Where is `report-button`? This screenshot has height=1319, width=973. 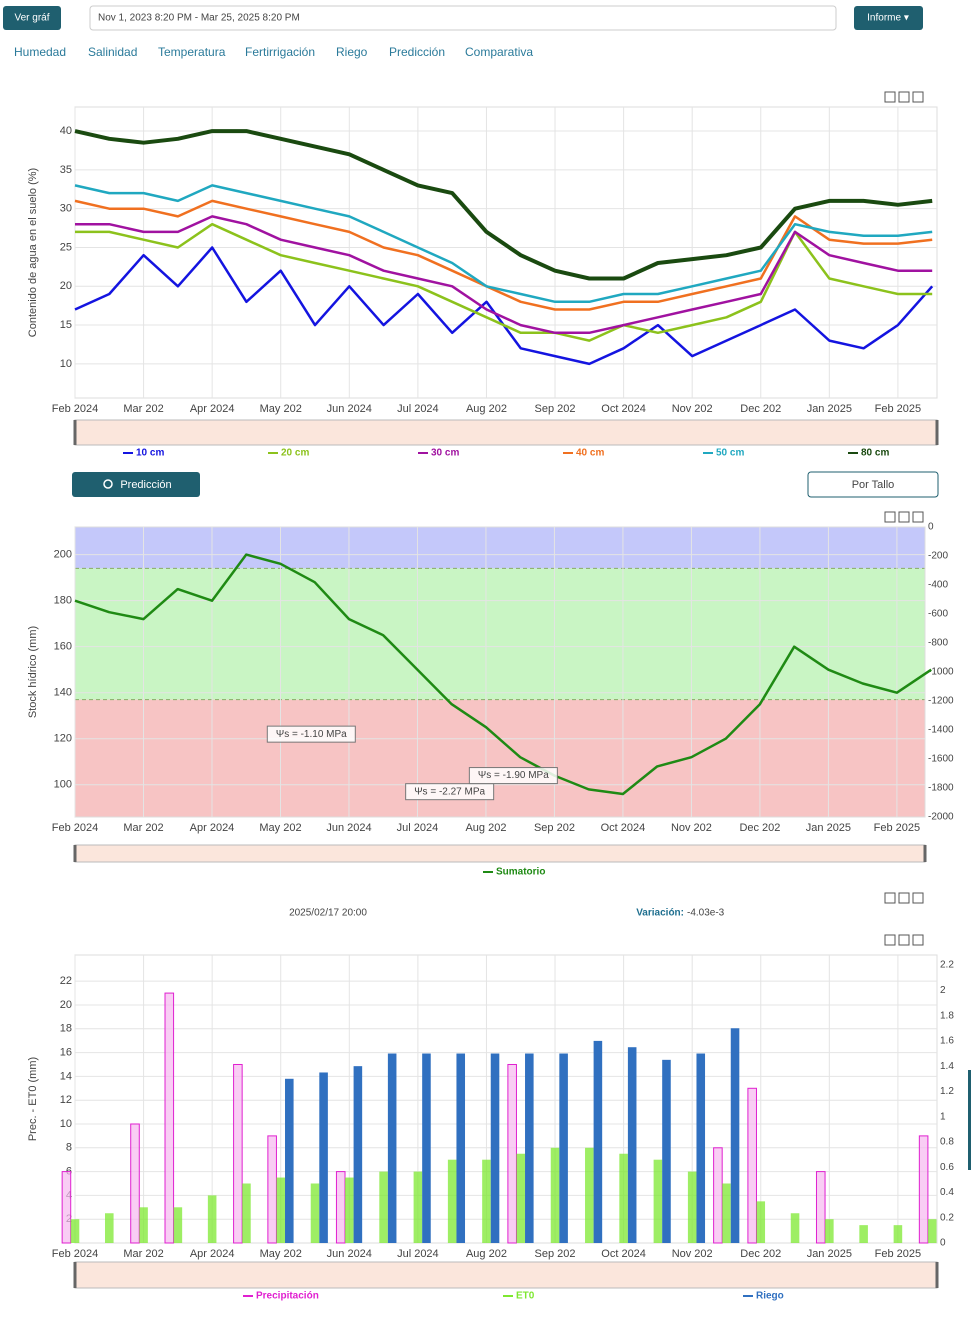
report-button is located at coordinates (888, 18).